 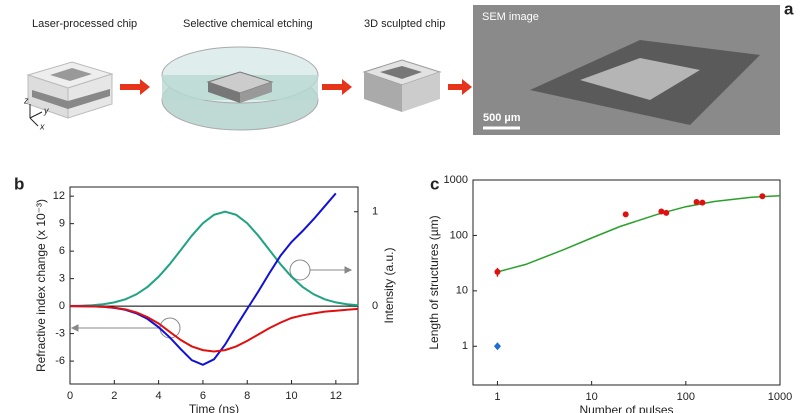 I want to click on x-tick-label: 8, so click(x=247, y=396).